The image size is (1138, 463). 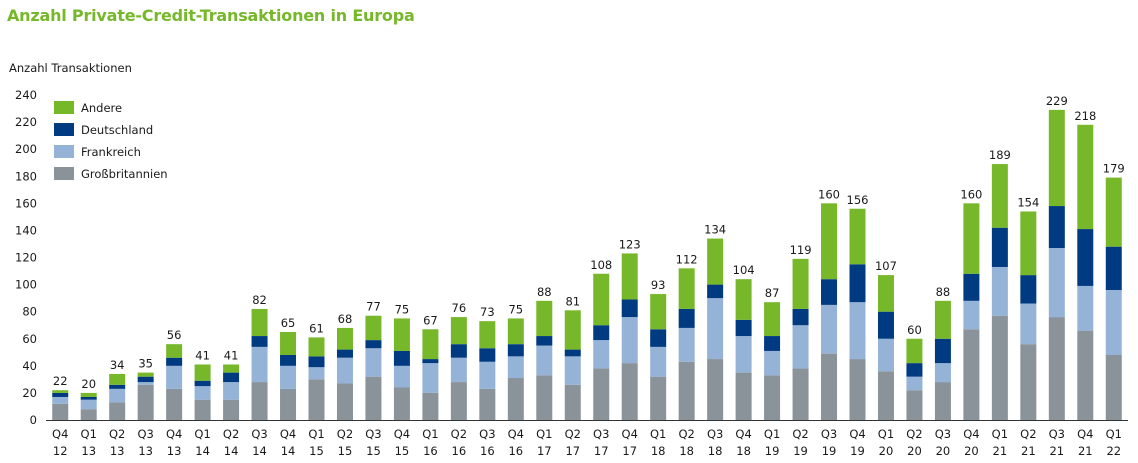 What do you see at coordinates (544, 451) in the screenshot?
I see `x-tick-label: 17` at bounding box center [544, 451].